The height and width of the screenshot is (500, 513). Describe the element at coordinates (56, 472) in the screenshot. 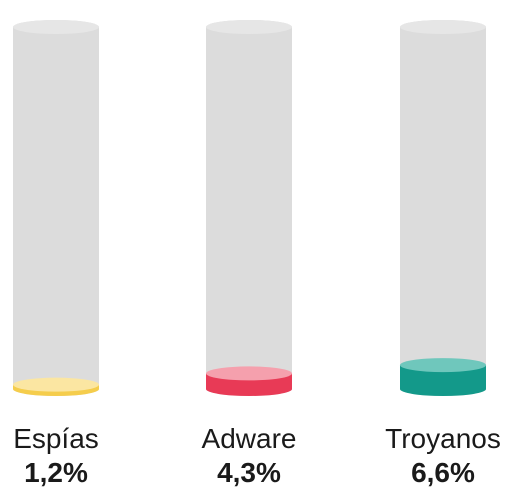

I see `value-label: 1,2%` at that location.